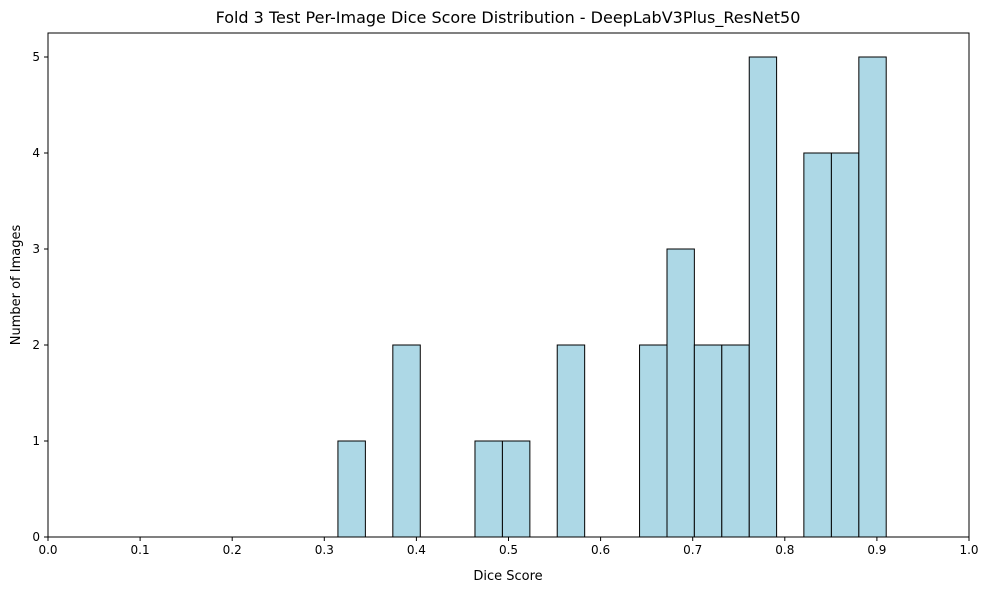 The height and width of the screenshot is (594, 989). I want to click on y-axis: 0 1 2 3 4 5, so click(40, 297).